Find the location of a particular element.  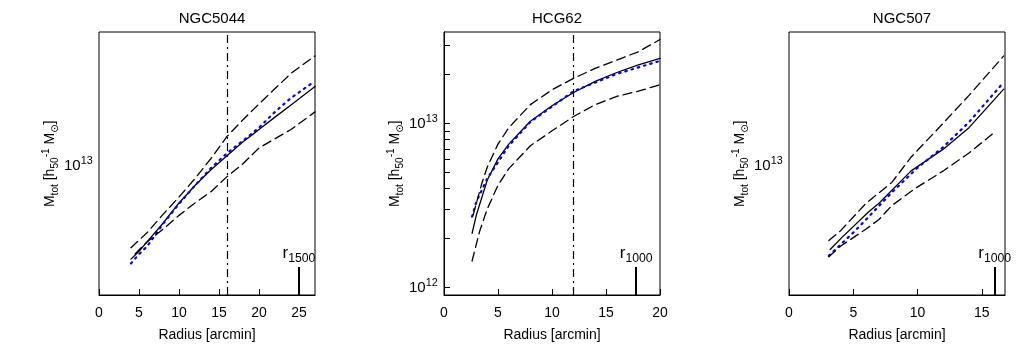

y-tick-label: 10$^{12}$ is located at coordinates (423, 285).